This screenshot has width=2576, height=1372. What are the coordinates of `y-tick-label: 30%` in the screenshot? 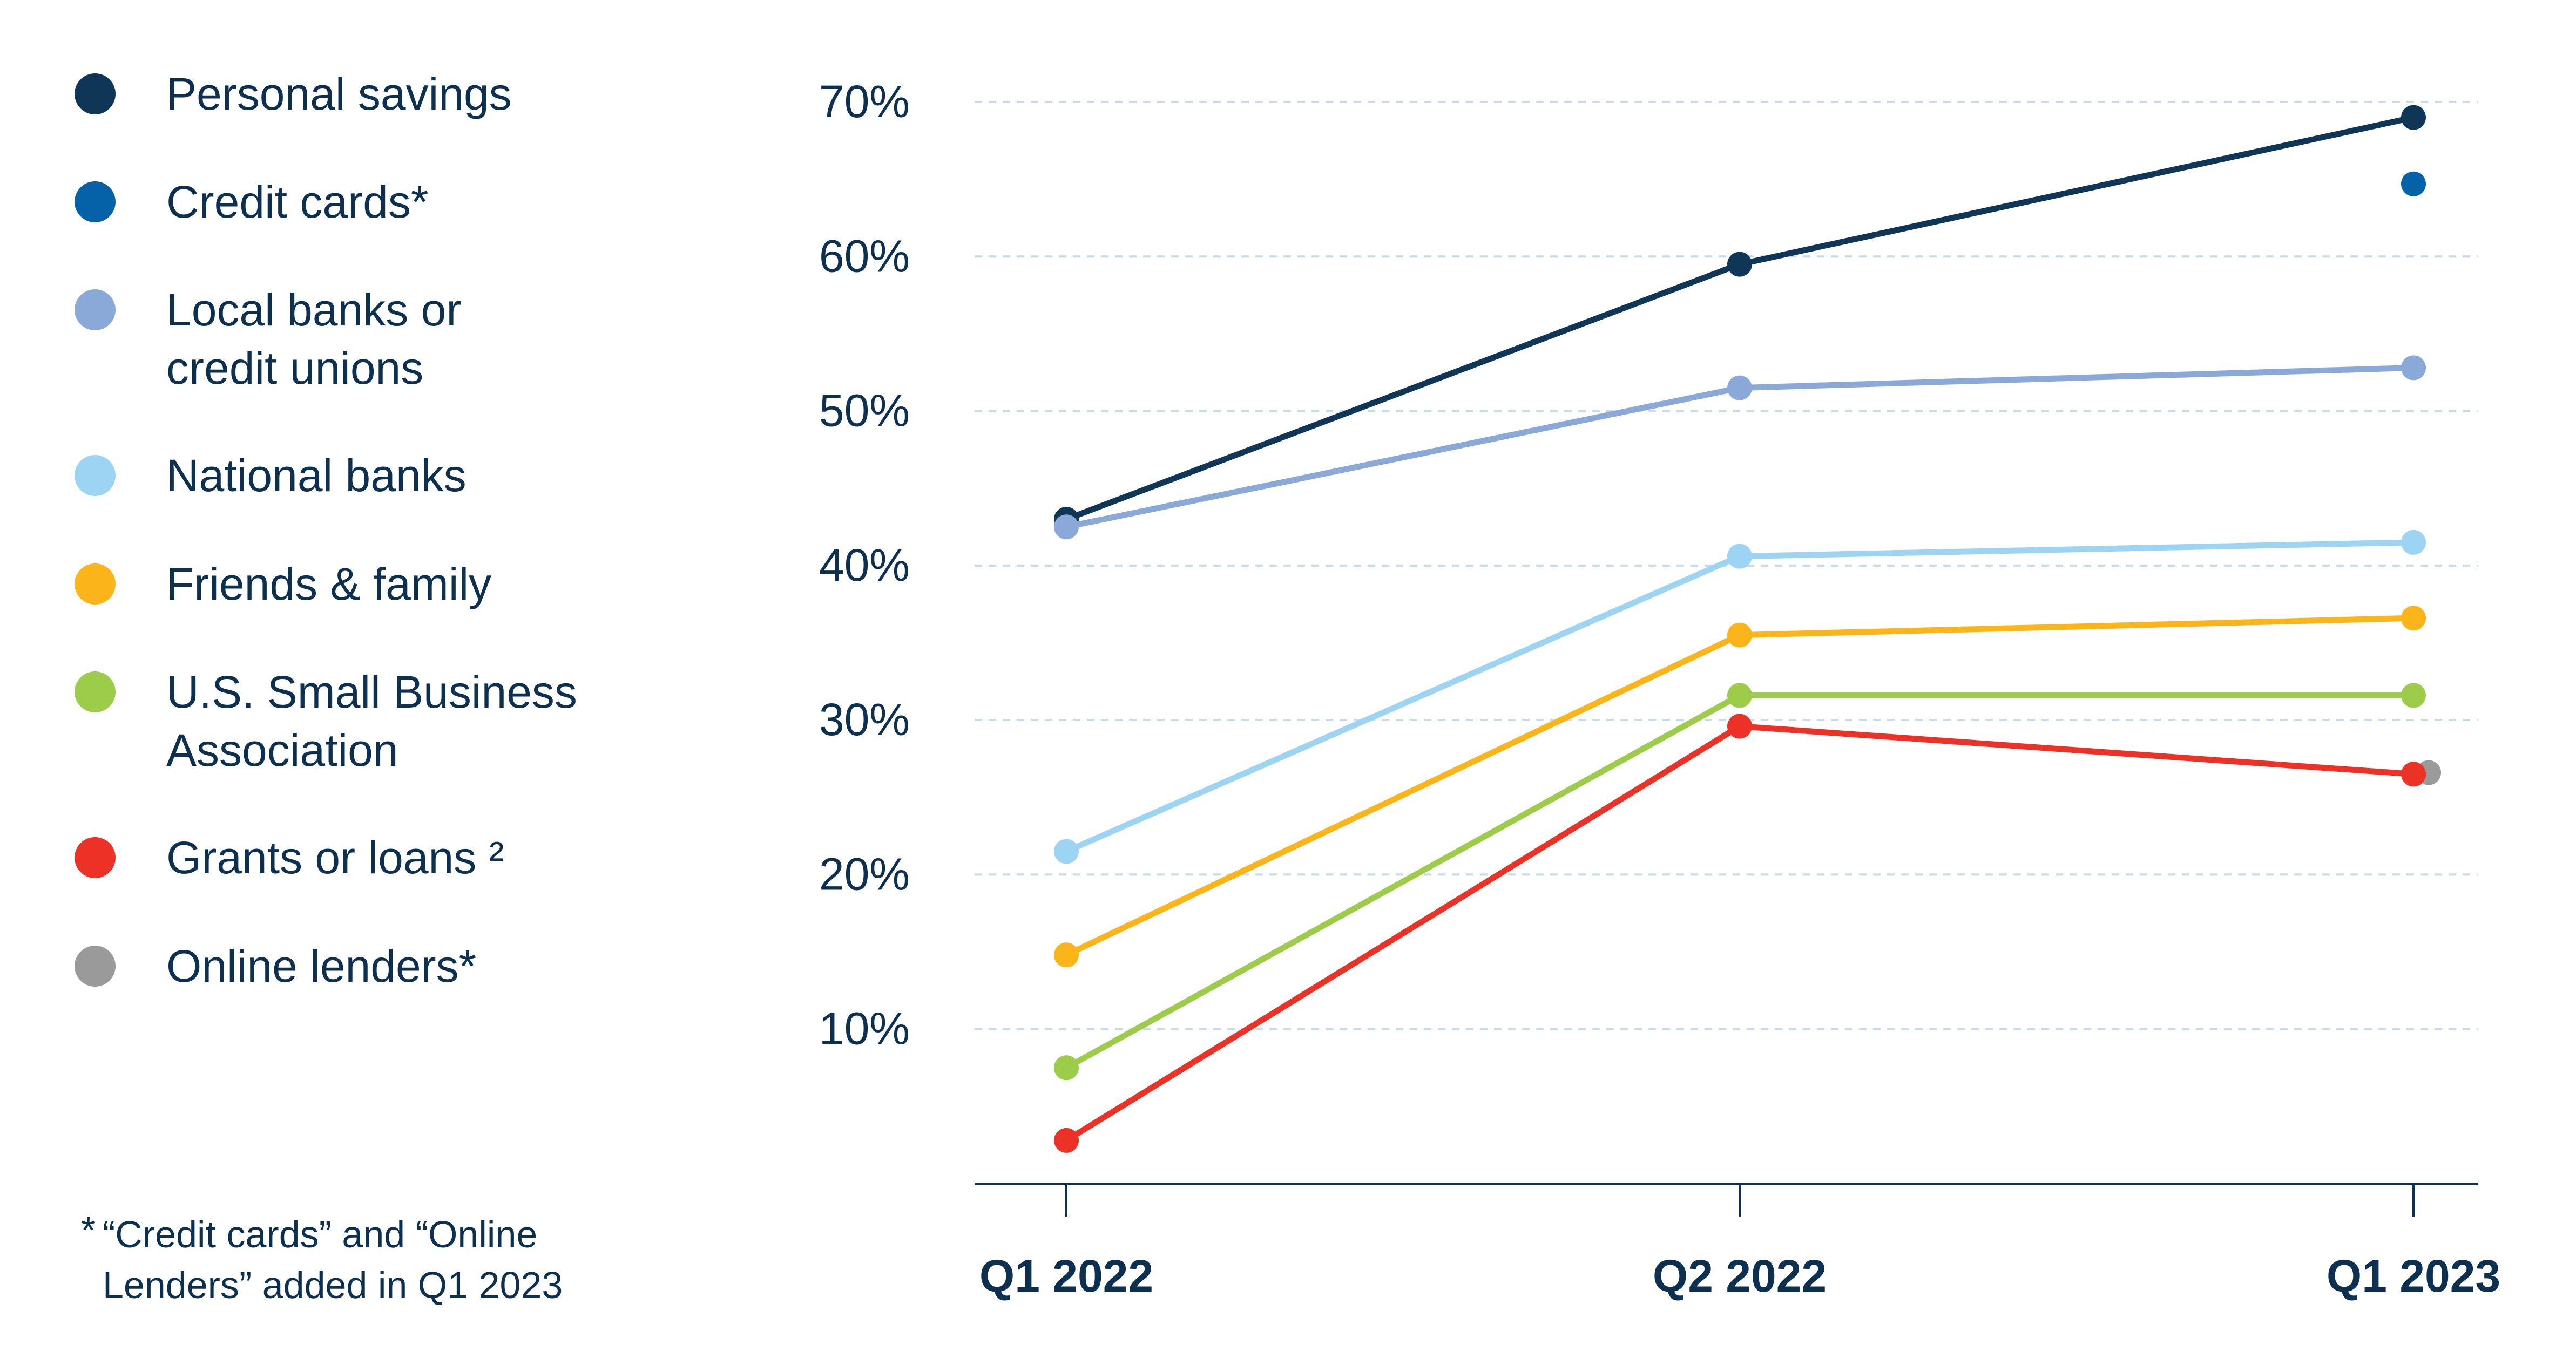 It's located at (864, 719).